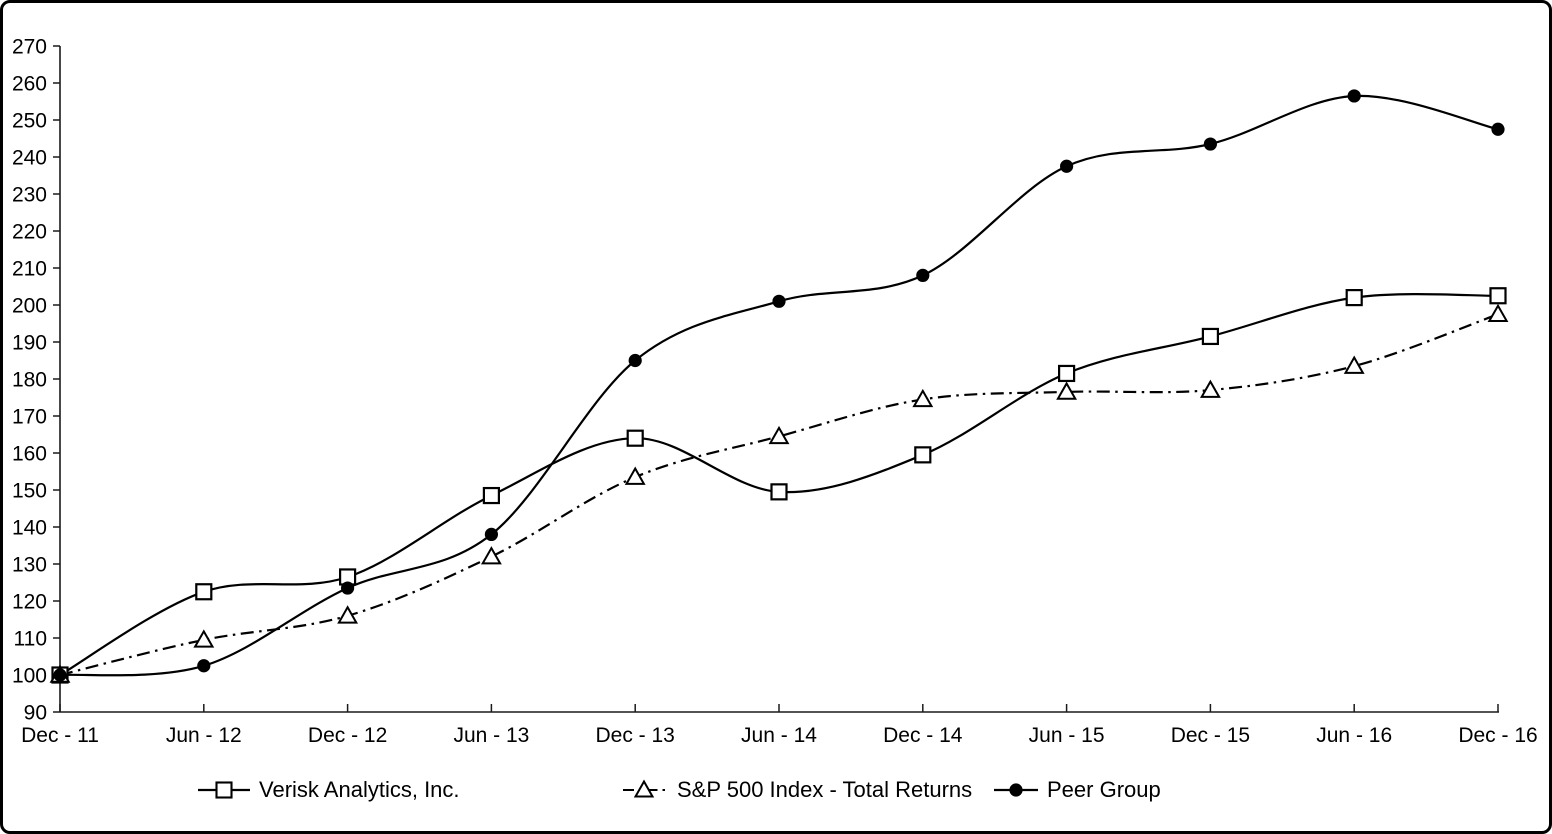 The image size is (1552, 834). I want to click on y-tick-label: 200, so click(29, 306).